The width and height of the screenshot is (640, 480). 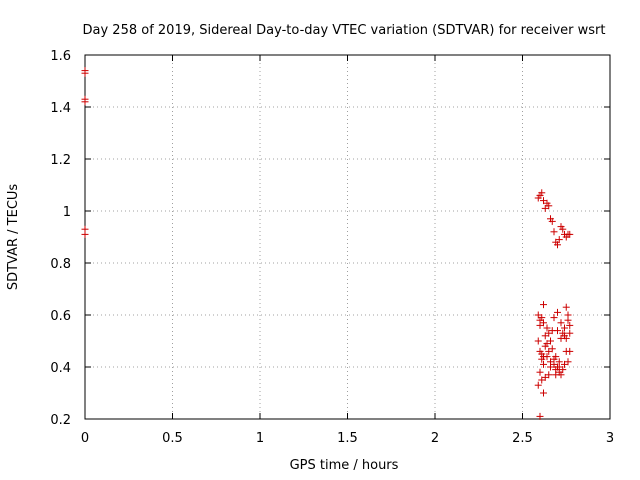 I want to click on x-tick-labels: 0 0.5 1 1.5 2 2.5 3, so click(x=347, y=438).